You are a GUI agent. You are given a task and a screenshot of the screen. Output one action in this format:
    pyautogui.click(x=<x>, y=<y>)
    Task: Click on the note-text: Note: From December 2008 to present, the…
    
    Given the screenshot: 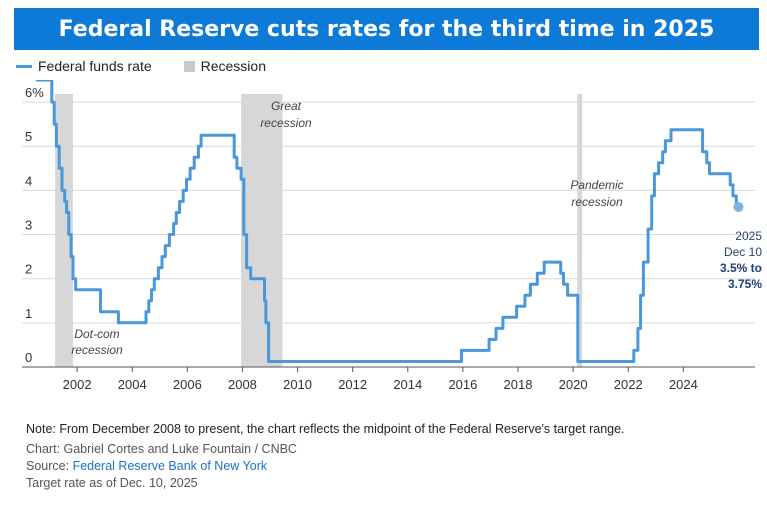 What is the action you would take?
    pyautogui.click(x=325, y=429)
    